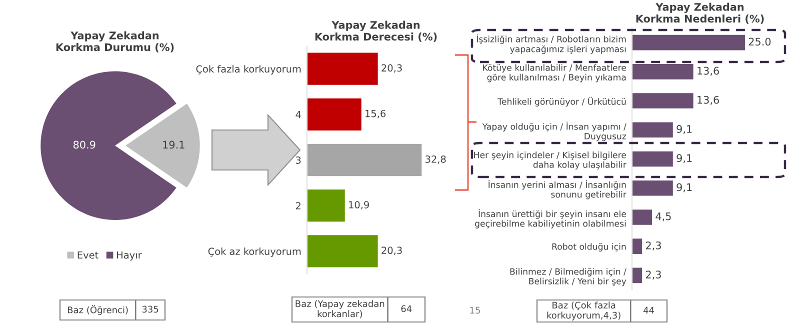 The width and height of the screenshot is (800, 326). I want to click on data-label: 80.9, so click(84, 144).